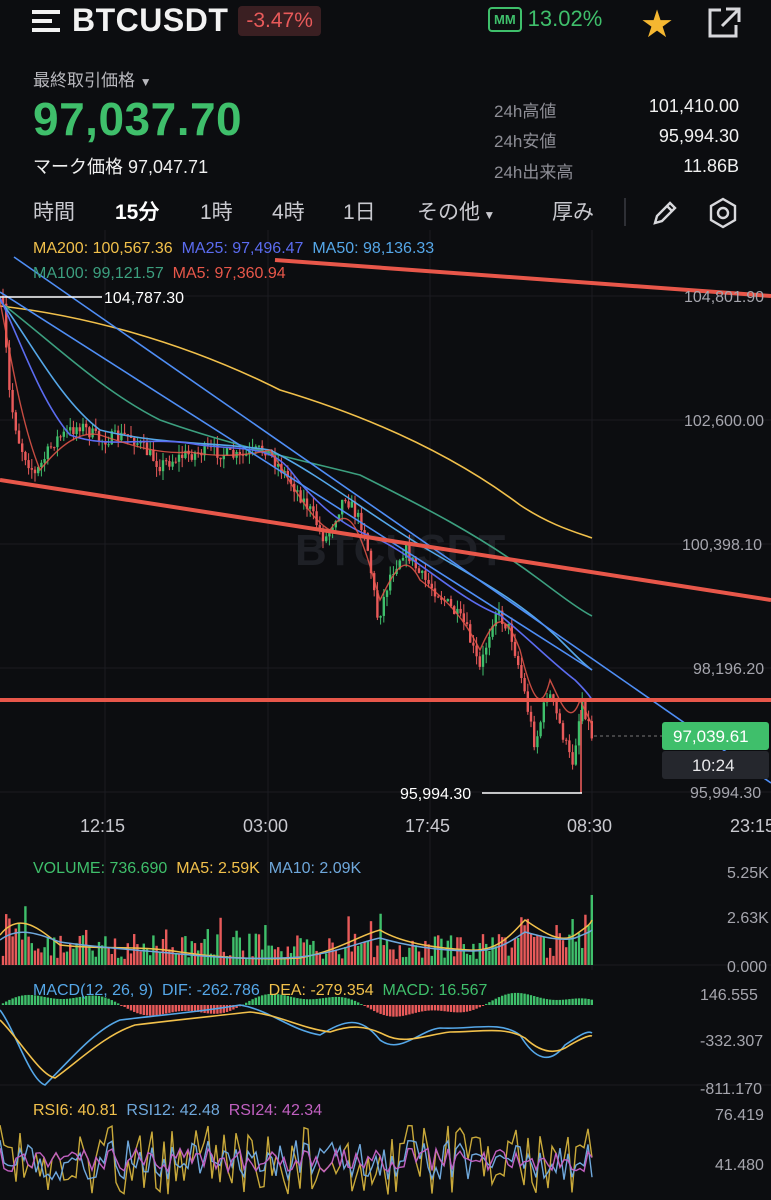 This screenshot has width=771, height=1200. Describe the element at coordinates (693, 106) in the screenshot. I see `stat-value-high: 101,410.00` at that location.